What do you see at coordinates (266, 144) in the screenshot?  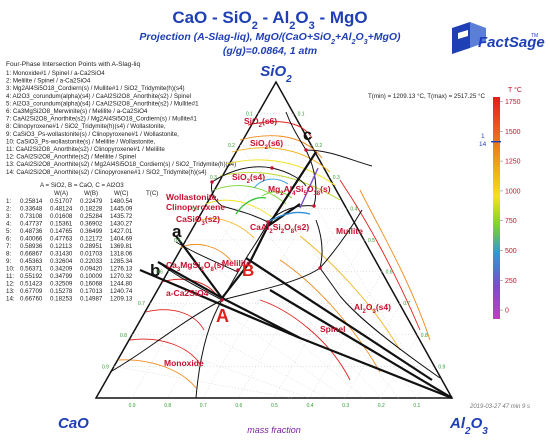 I see `label-sio2-s6-b: SiO2(s6)` at bounding box center [266, 144].